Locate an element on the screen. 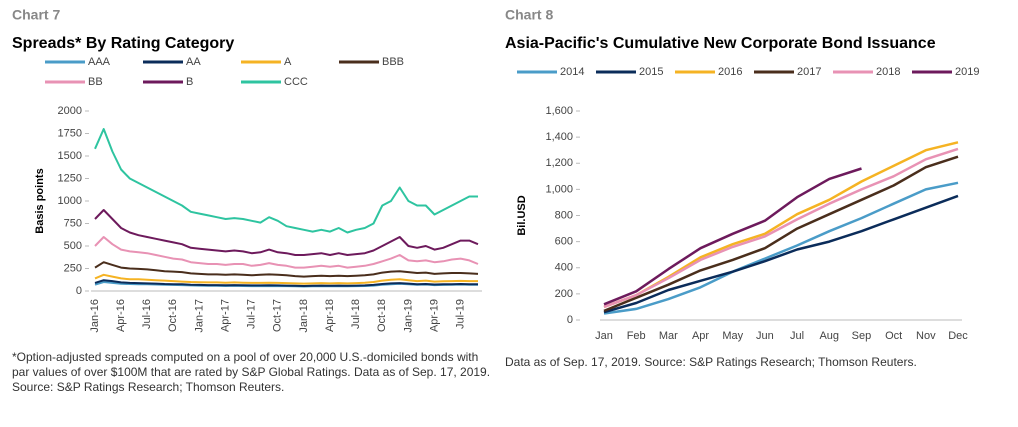  x-tick-label: Apr-19 is located at coordinates (434, 315).